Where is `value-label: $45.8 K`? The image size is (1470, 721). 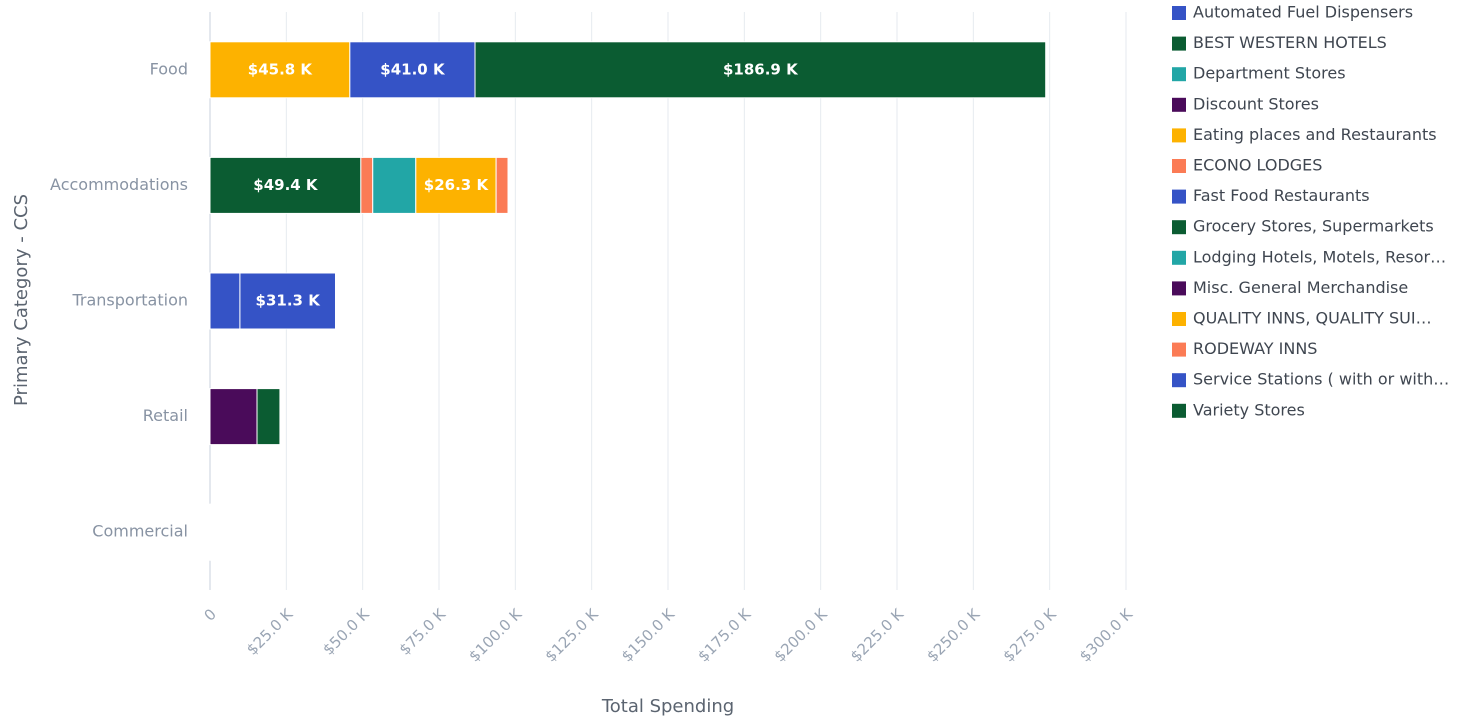 value-label: $45.8 K is located at coordinates (281, 69).